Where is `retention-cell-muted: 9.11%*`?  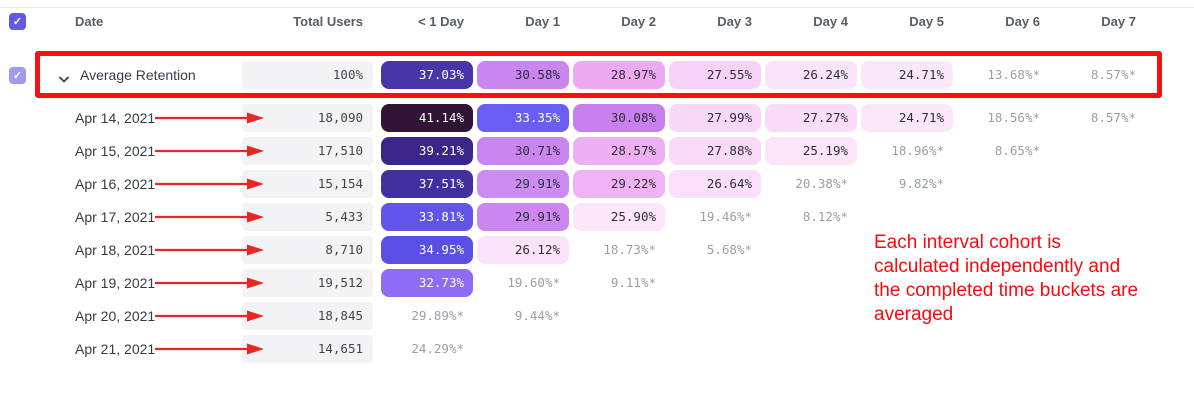 retention-cell-muted: 9.11%* is located at coordinates (633, 282).